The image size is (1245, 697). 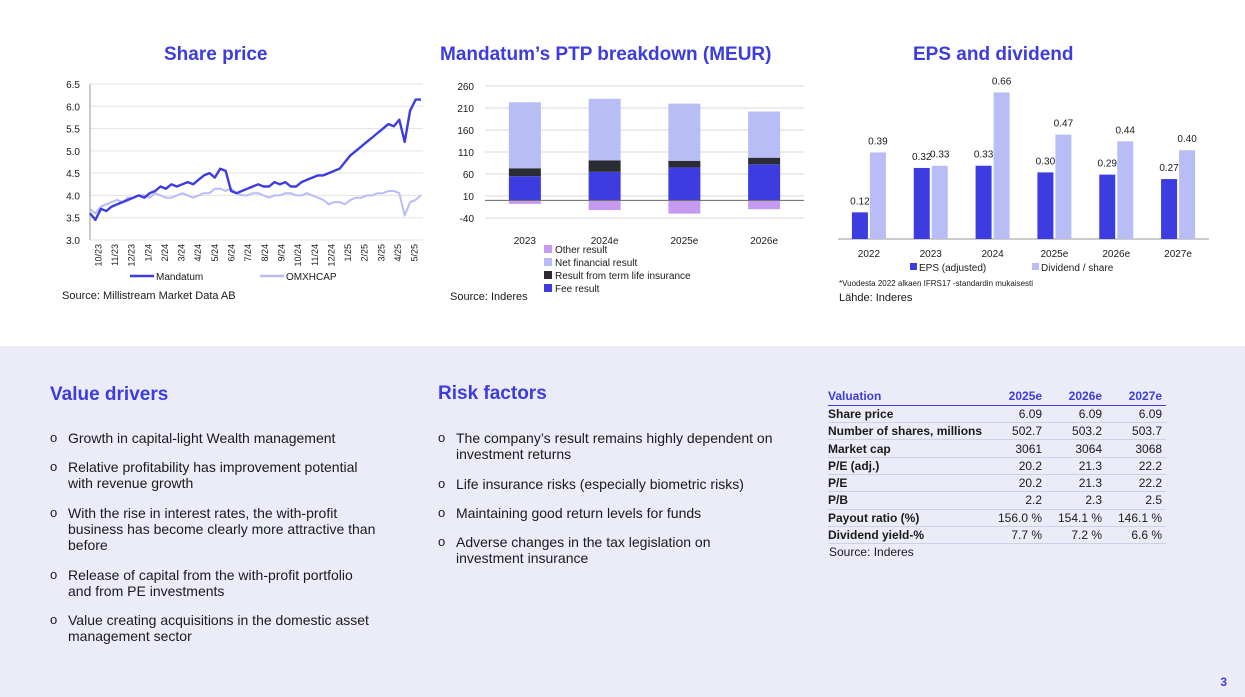 I want to click on ptp-x-tick: 2024e, so click(x=605, y=241).